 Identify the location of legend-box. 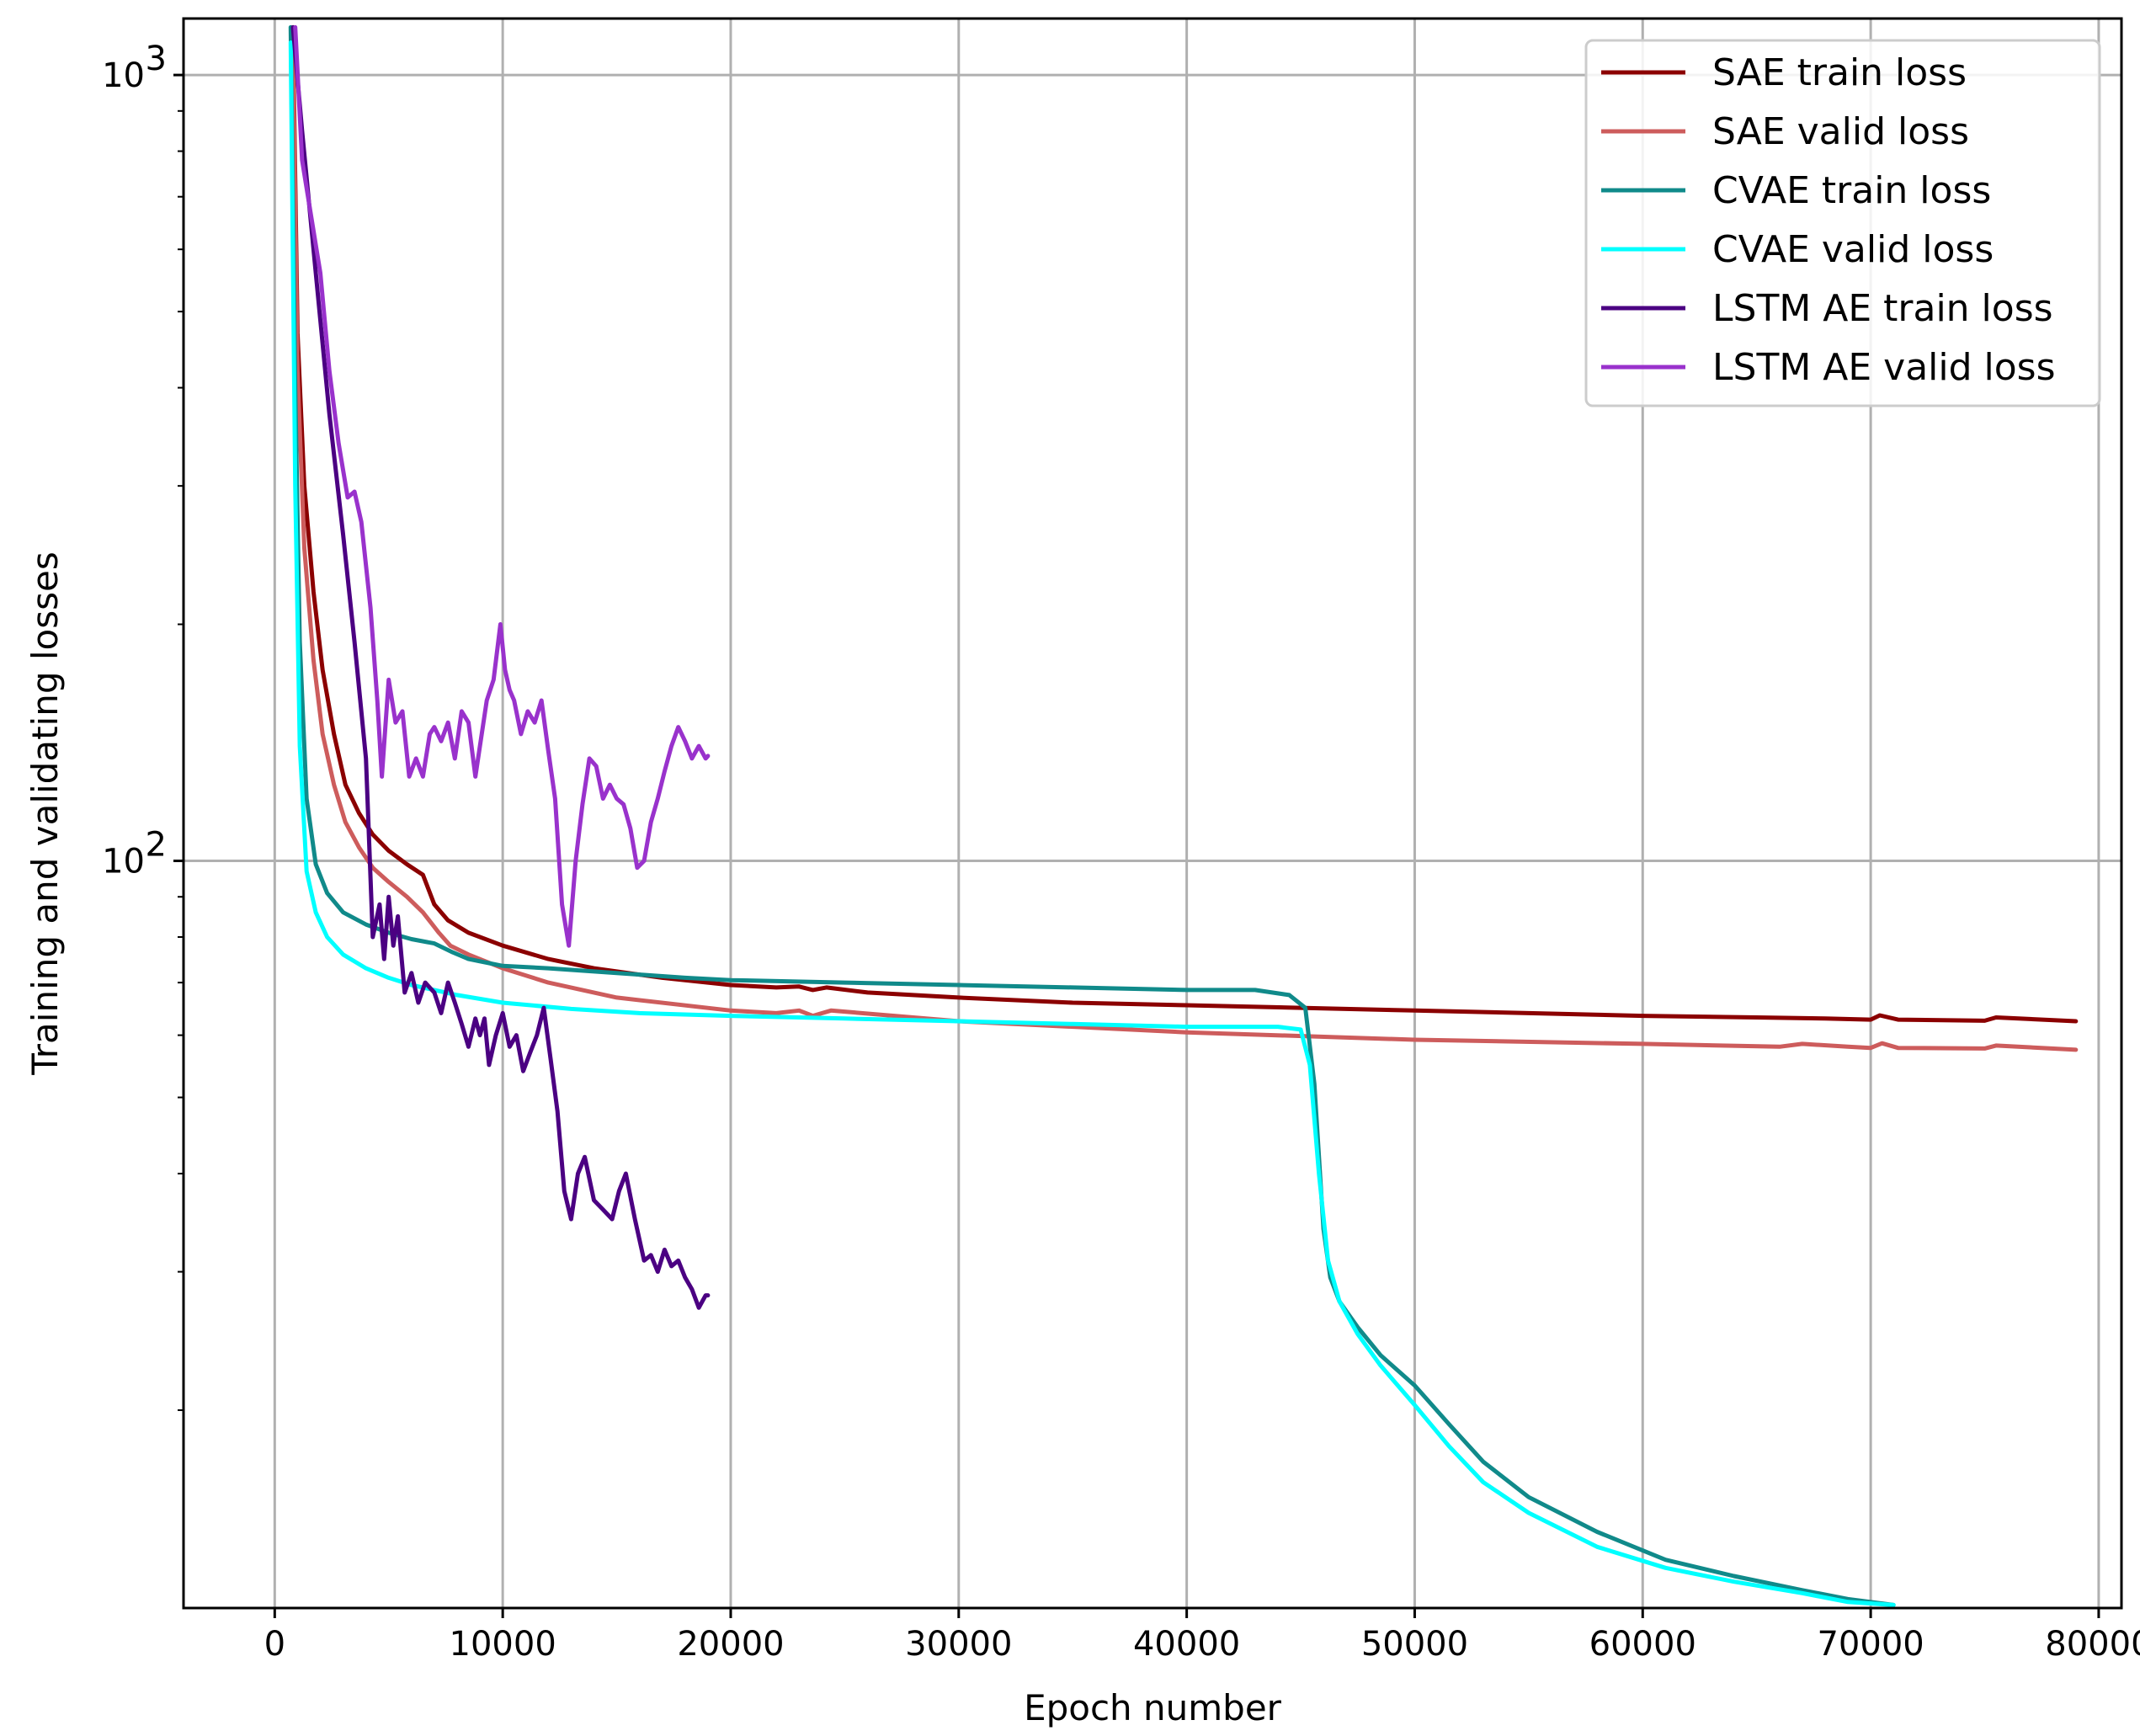
(1842, 223).